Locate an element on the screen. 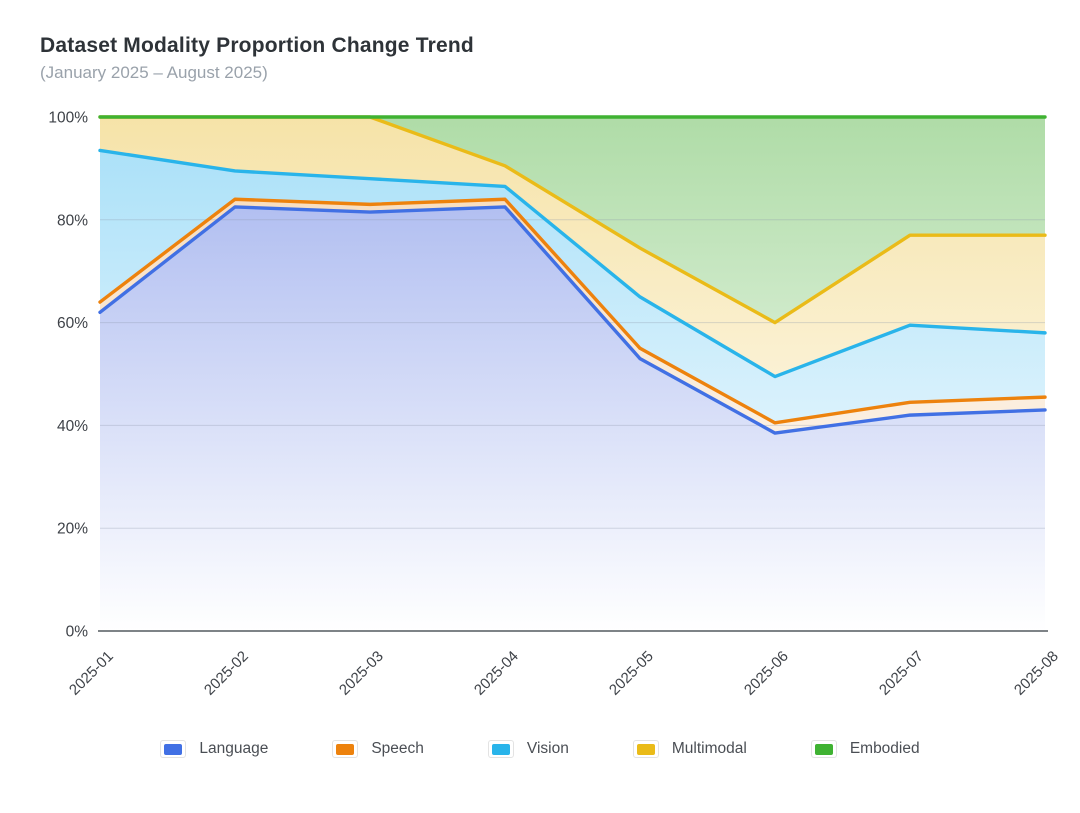  legend-item-vision: Vision is located at coordinates (528, 749).